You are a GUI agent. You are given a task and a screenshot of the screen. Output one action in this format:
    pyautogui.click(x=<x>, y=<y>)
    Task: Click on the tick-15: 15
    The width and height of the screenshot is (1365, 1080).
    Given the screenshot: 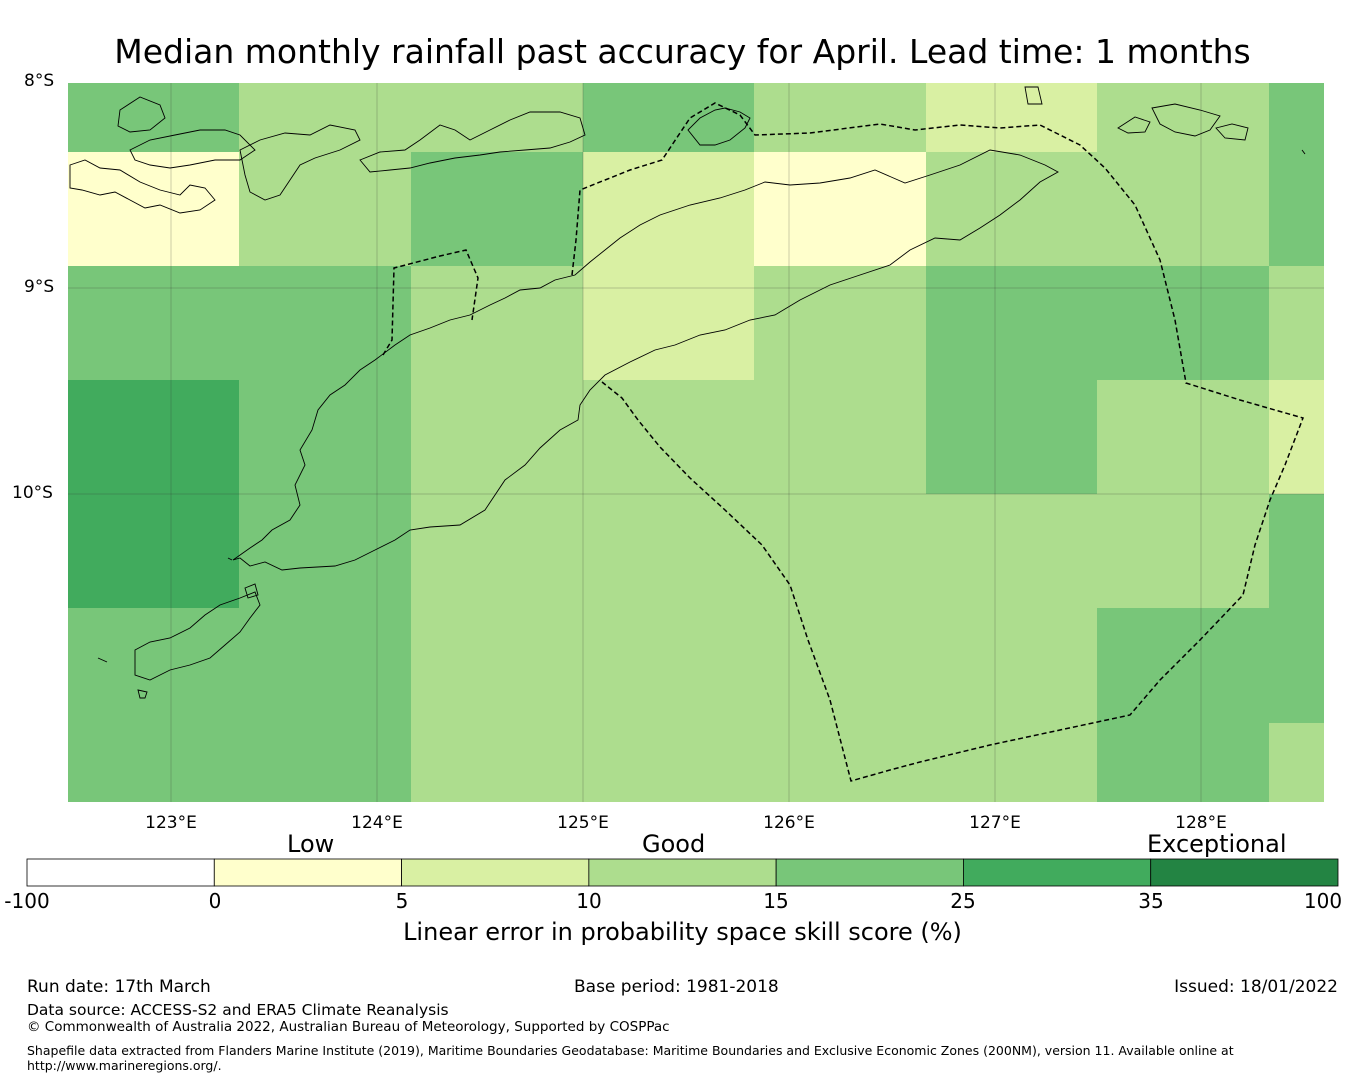 What is the action you would take?
    pyautogui.click(x=776, y=901)
    